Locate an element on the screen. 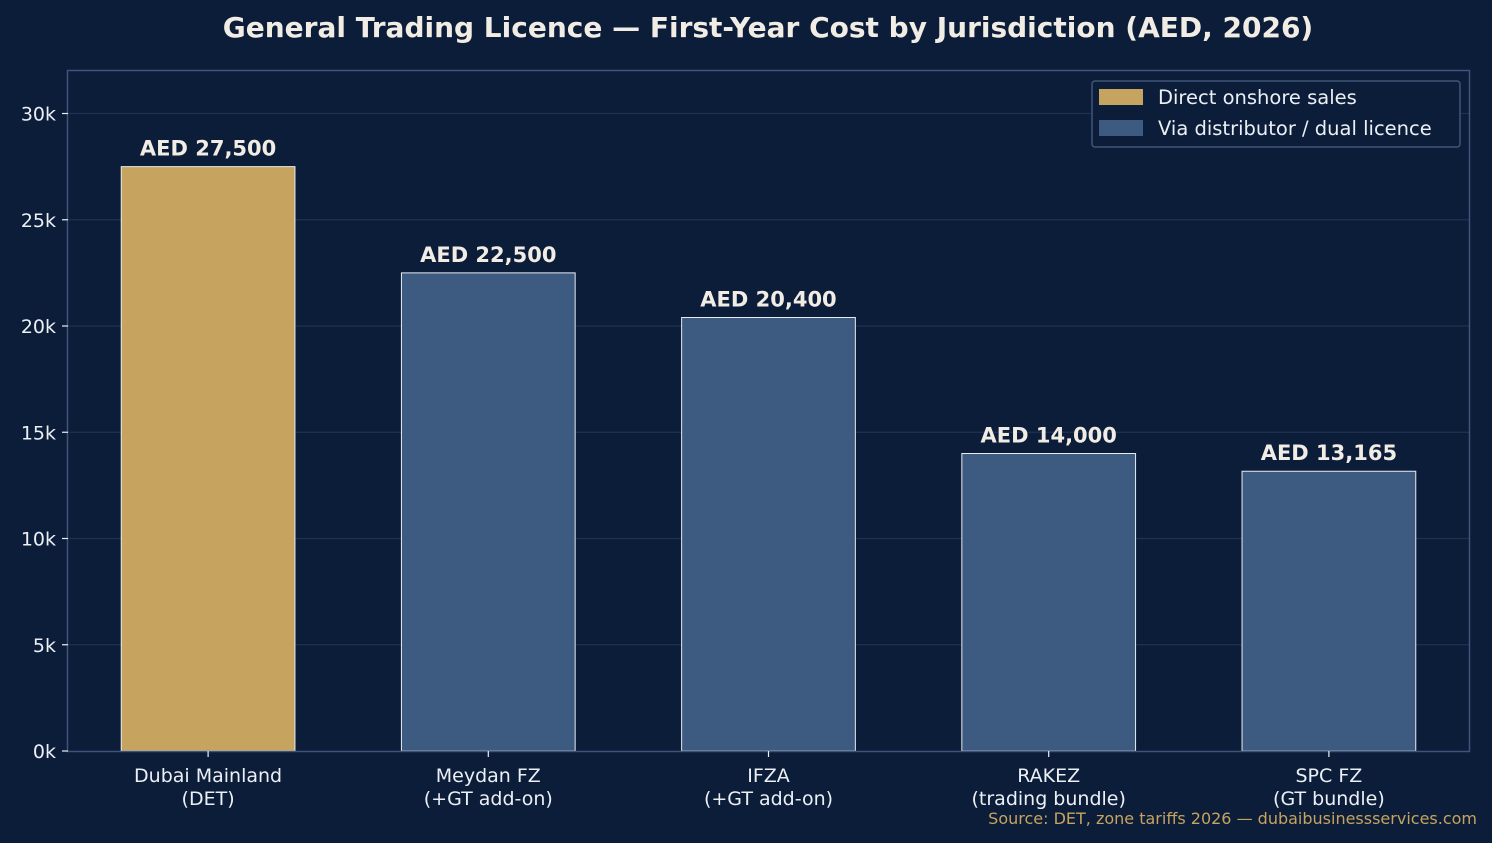 The width and height of the screenshot is (1492, 843). data-label: AED 20,400 is located at coordinates (768, 300).